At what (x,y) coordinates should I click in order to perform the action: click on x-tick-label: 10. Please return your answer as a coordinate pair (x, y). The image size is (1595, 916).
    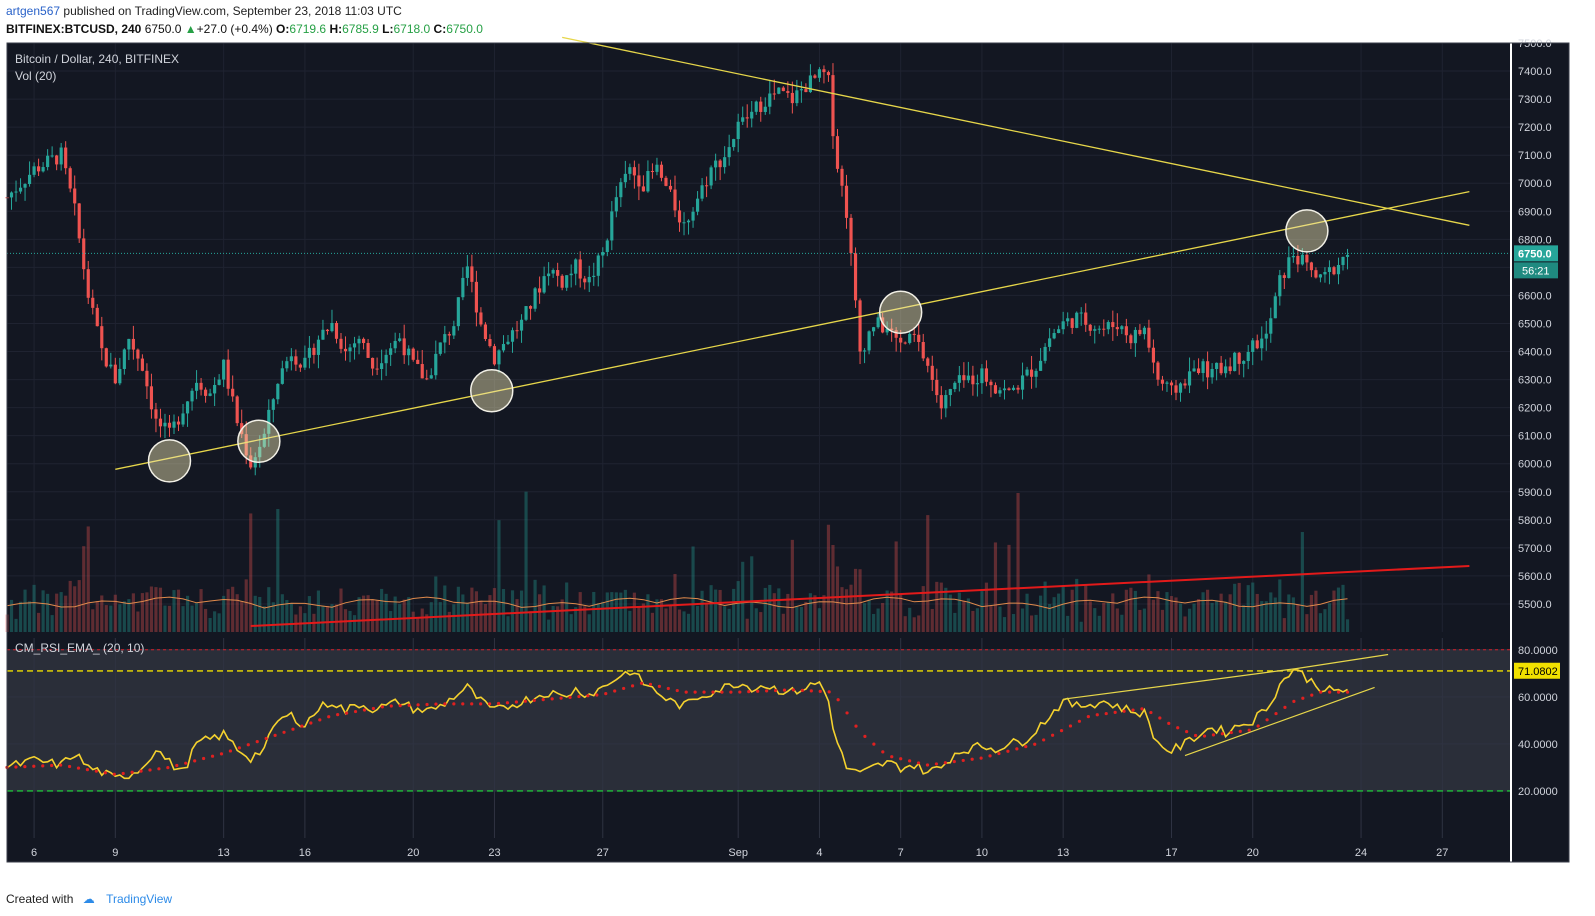
    Looking at the image, I should click on (982, 853).